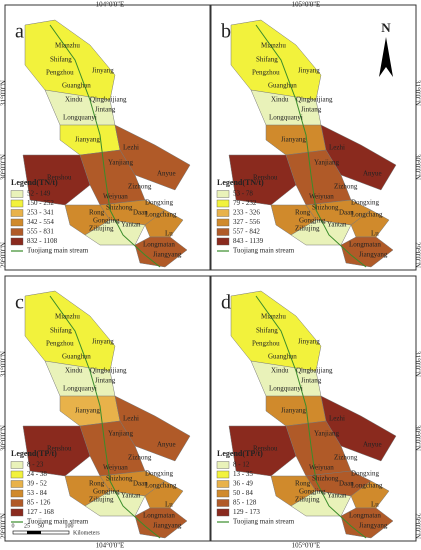 Image resolution: width=421 pixels, height=550 pixels. Describe the element at coordinates (306, 546) in the screenshot. I see `longitude-label: 105°0'0"E` at that location.